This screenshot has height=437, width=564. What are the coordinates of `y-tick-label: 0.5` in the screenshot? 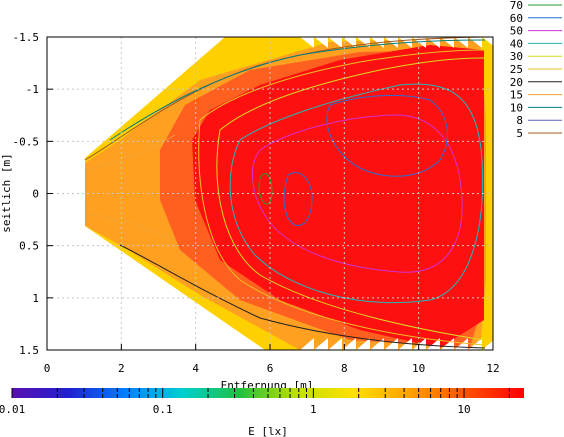 It's located at (29, 246).